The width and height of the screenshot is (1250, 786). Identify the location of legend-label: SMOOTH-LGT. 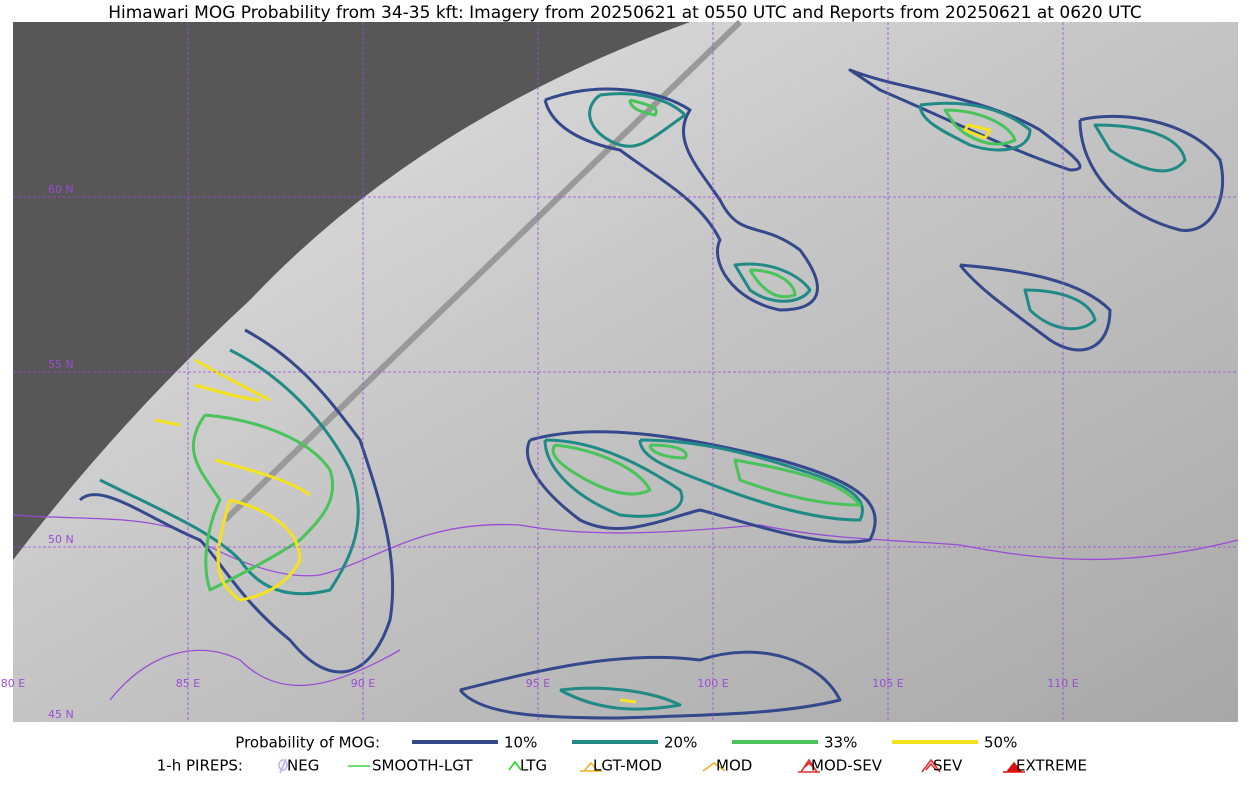
(422, 766).